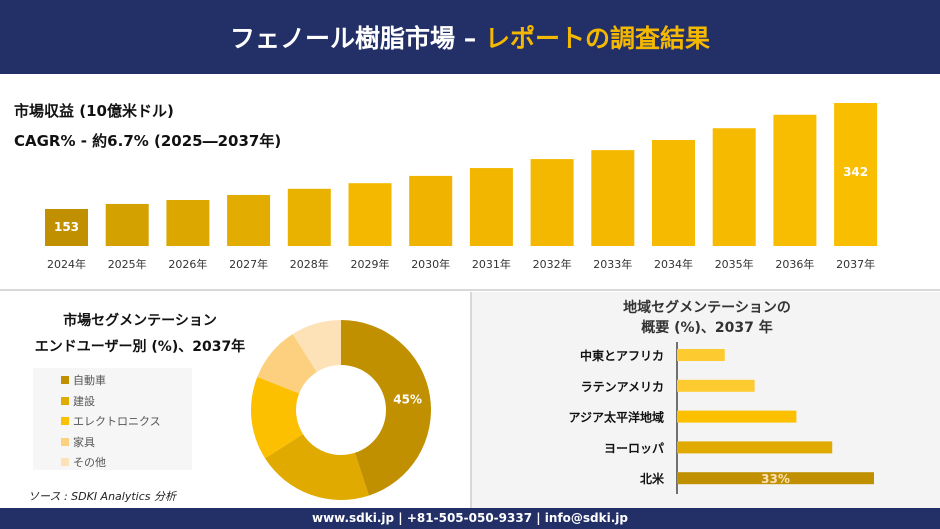  I want to click on y-tick-label: ヨーロッパ, so click(634, 448).